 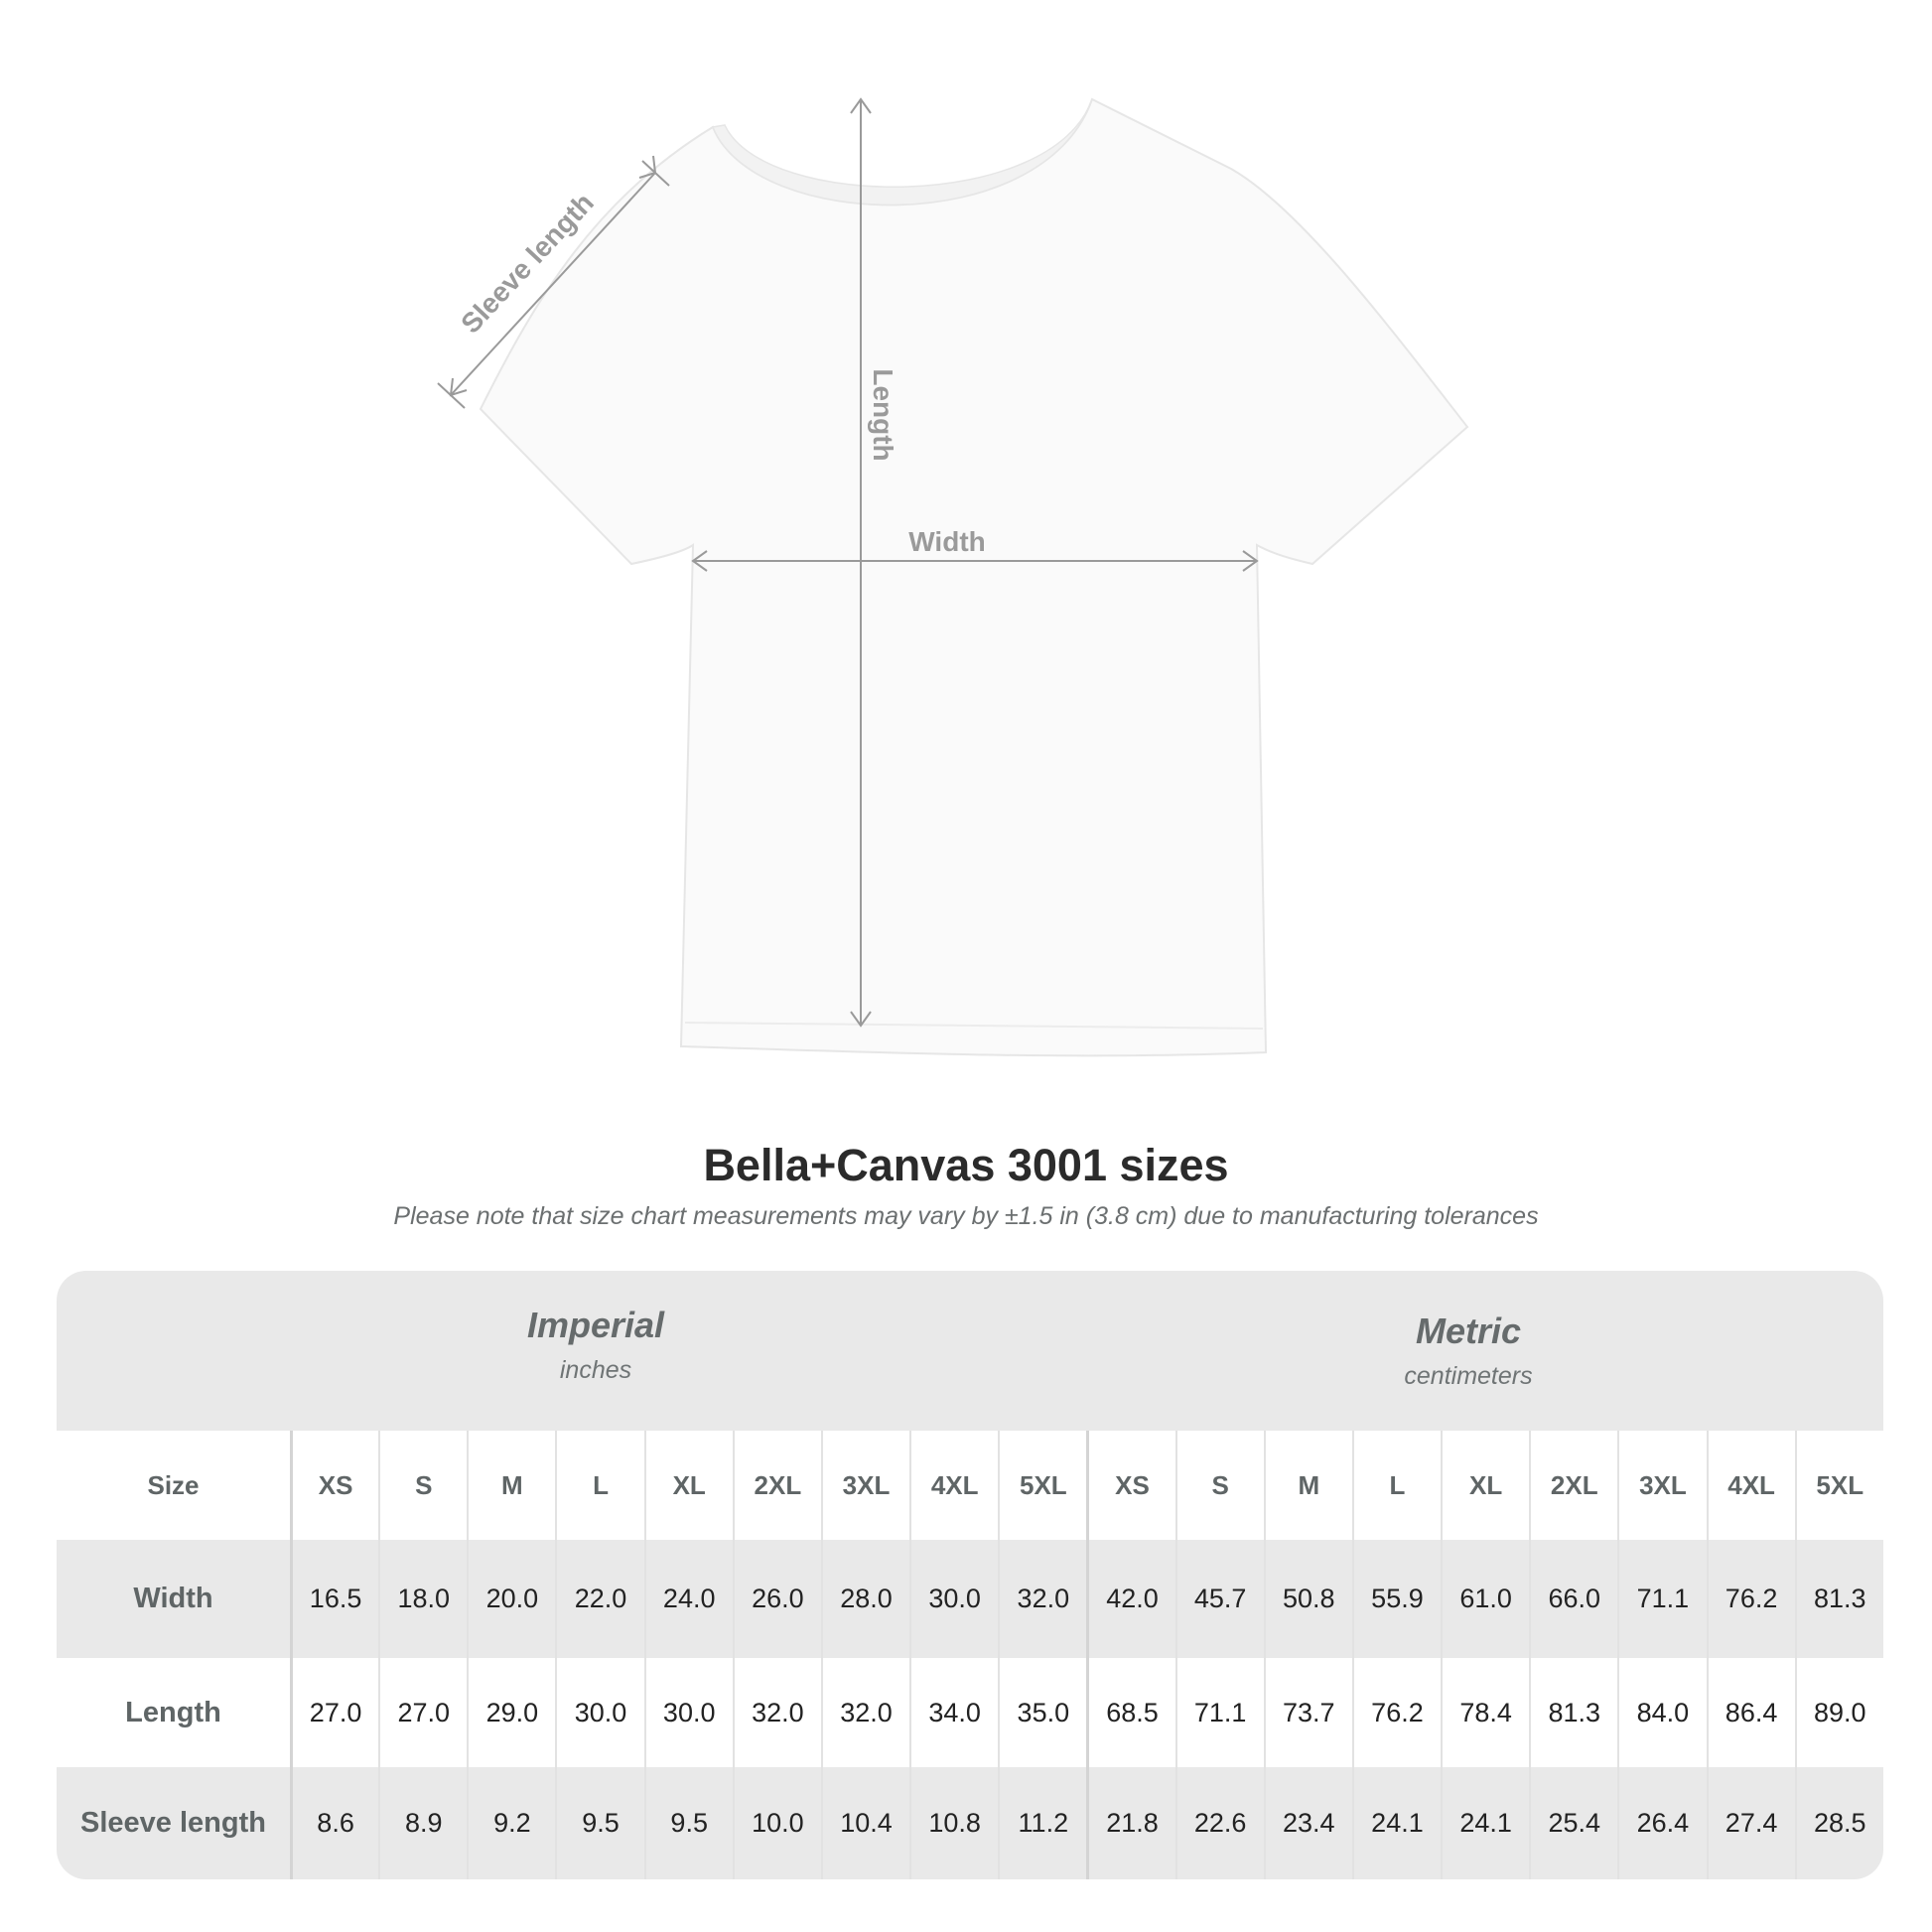 I want to click on metric-cell: 61.0, so click(x=1485, y=1599).